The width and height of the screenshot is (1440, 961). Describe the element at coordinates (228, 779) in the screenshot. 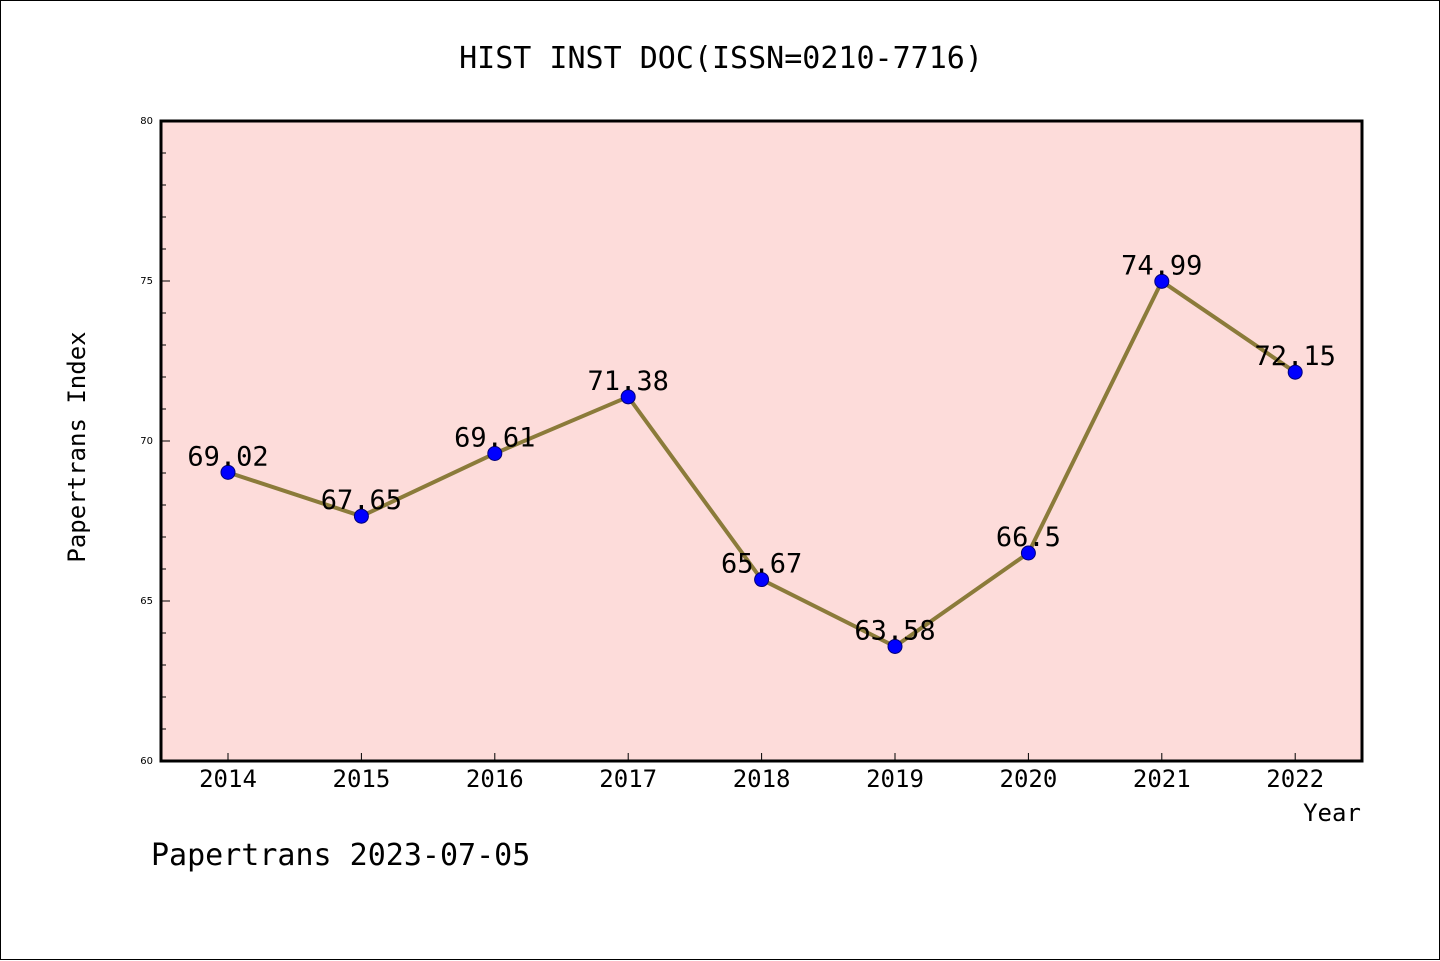

I see `x-tick-label: 2014` at that location.